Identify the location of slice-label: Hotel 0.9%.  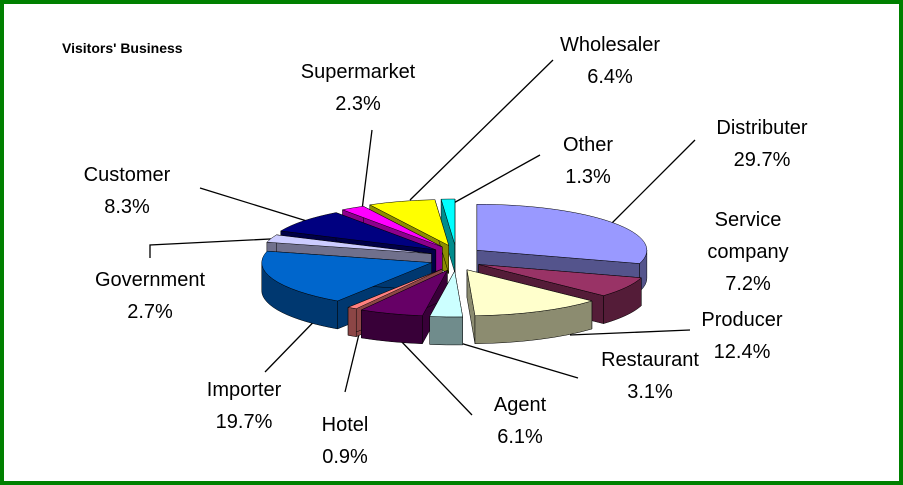
(345, 441).